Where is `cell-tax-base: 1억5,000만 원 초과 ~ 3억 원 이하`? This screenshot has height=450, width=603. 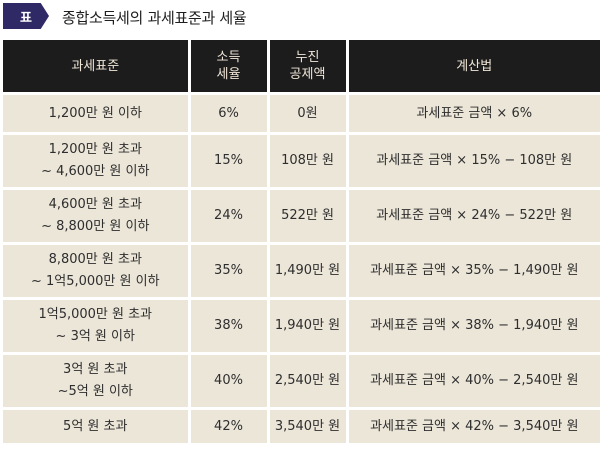
cell-tax-base: 1억5,000만 원 초과 ~ 3억 원 이하 is located at coordinates (97, 325).